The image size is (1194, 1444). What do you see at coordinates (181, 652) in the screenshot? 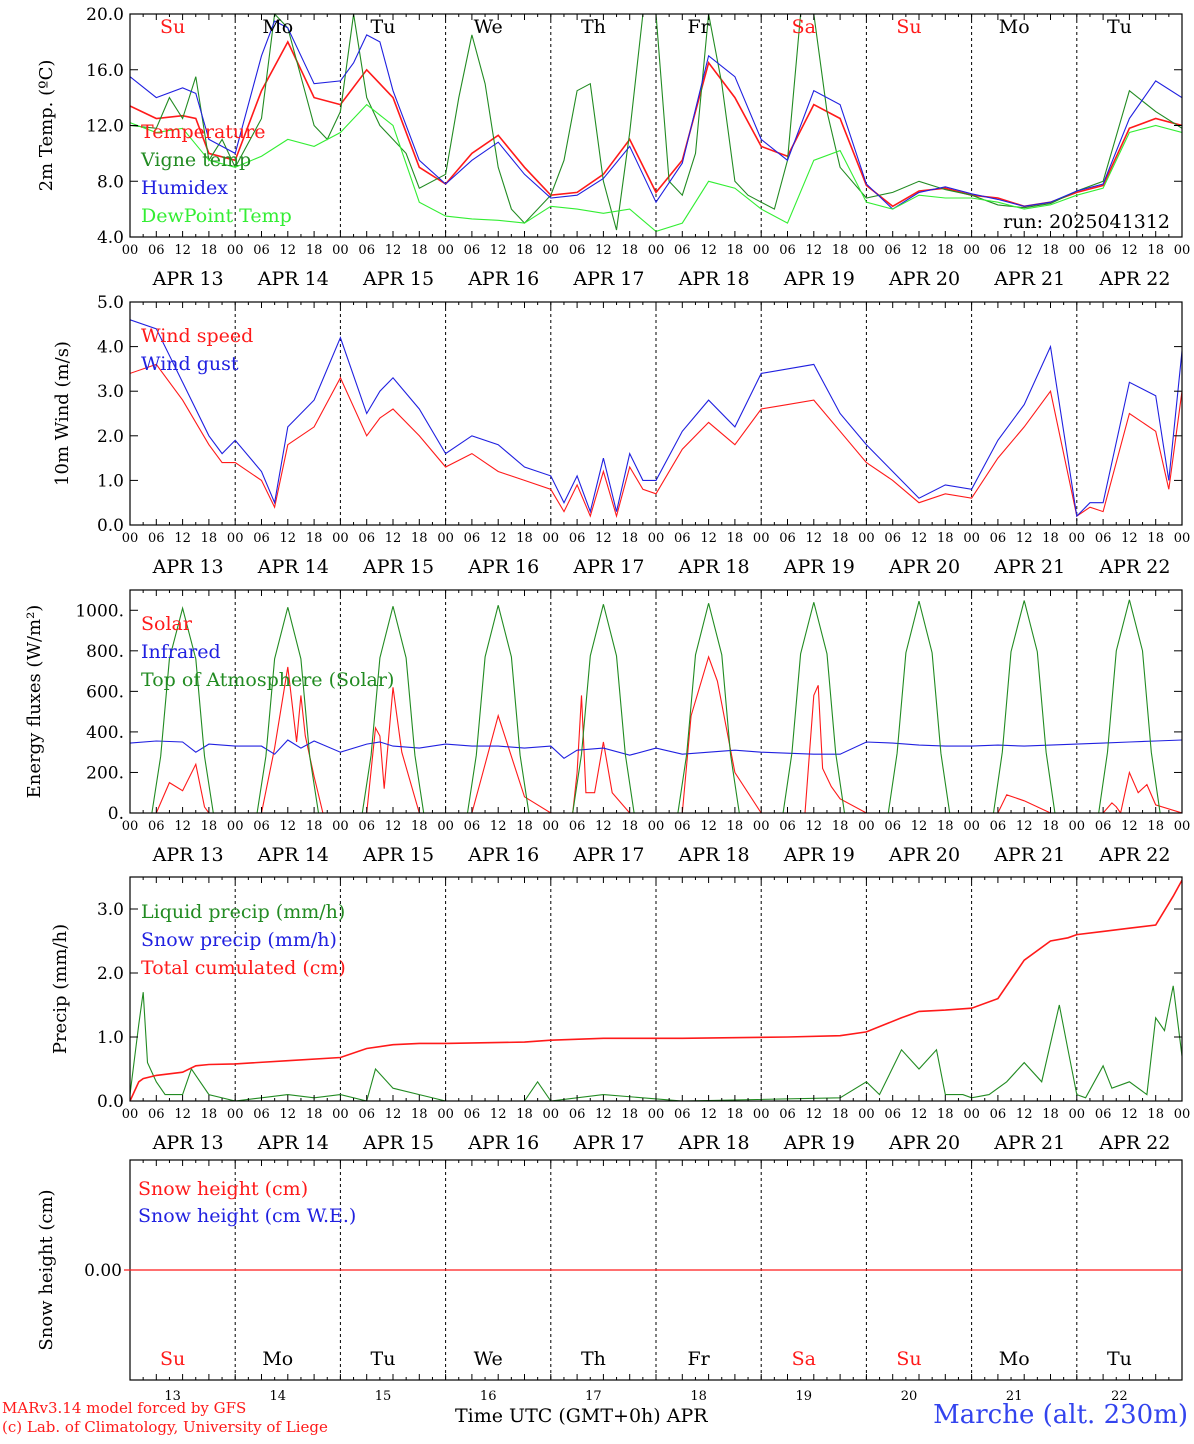
I see `legend-entry: Infrared` at bounding box center [181, 652].